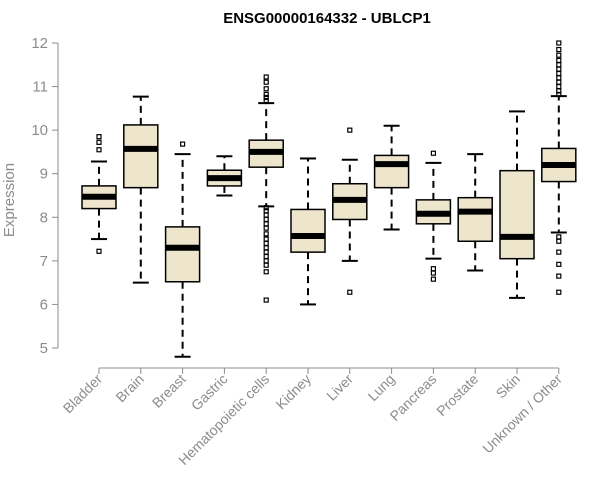 The image size is (600, 500). I want to click on box-prostate, so click(475, 212).